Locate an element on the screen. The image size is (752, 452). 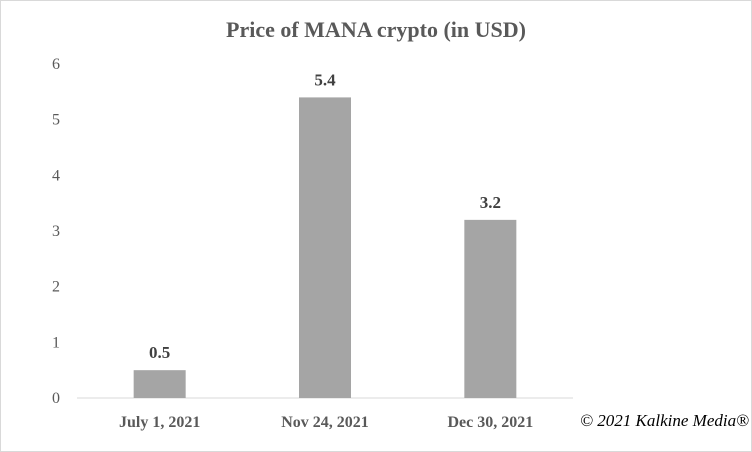
y-tick-label: 4 is located at coordinates (56, 175).